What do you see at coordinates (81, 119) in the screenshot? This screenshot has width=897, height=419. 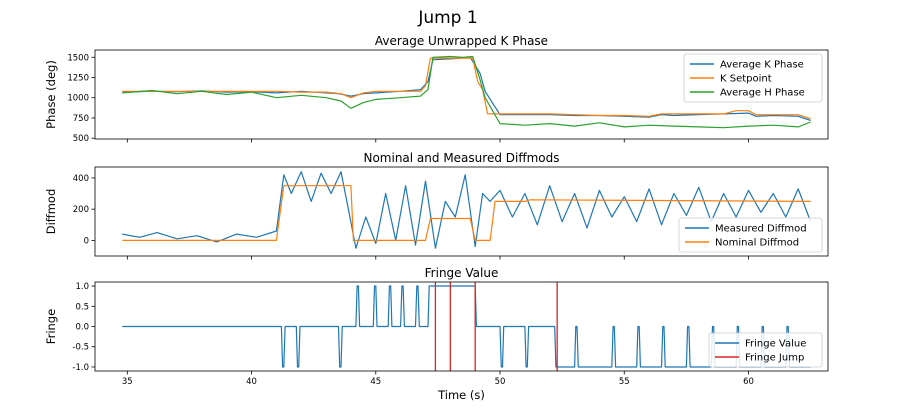 I see `y-tick-label: 750` at bounding box center [81, 119].